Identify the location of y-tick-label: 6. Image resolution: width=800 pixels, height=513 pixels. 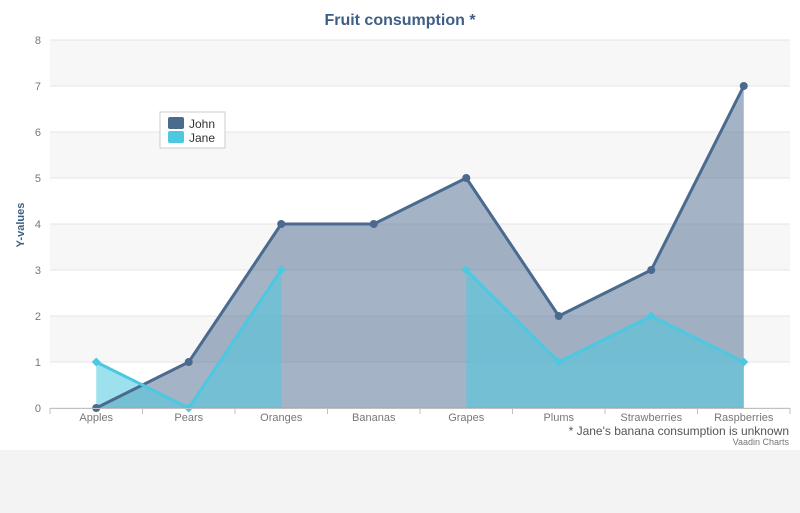
(38, 133).